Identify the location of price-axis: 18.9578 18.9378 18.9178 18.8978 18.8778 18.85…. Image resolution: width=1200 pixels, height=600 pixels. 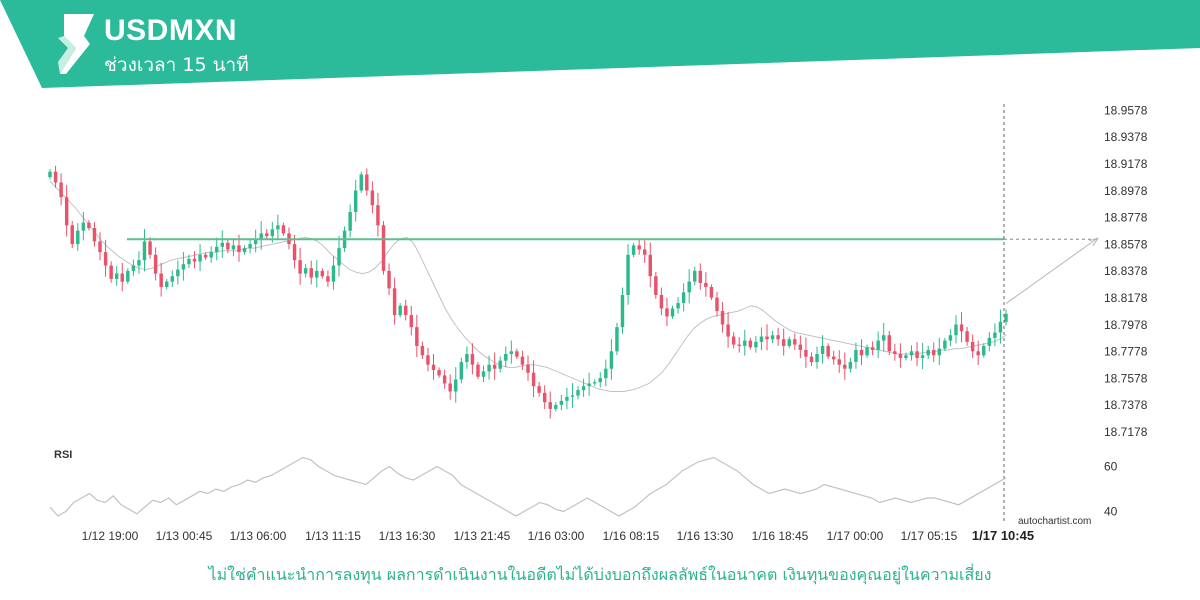
(1126, 271).